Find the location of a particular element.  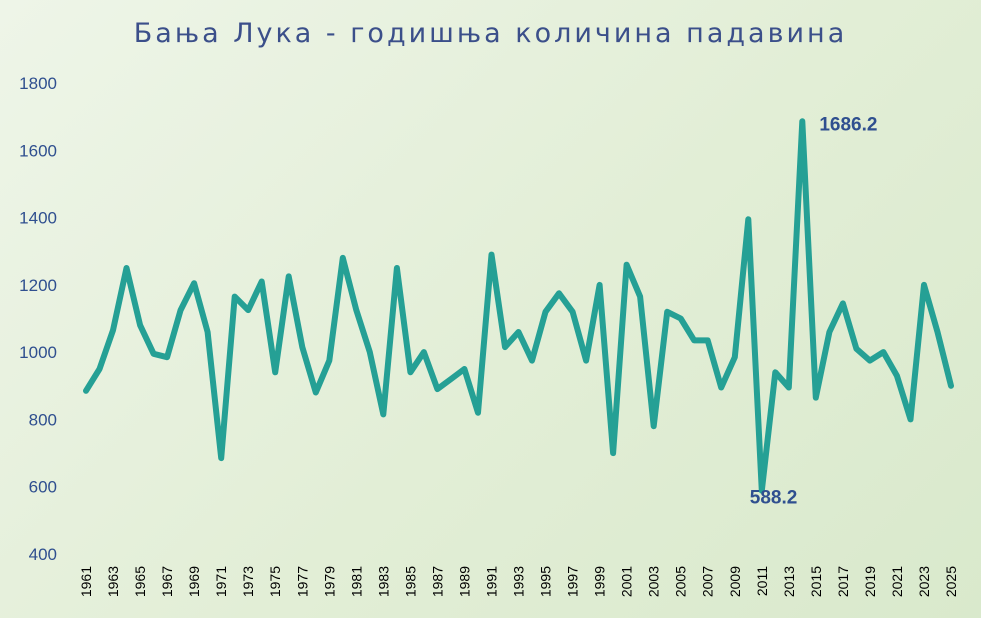

data-label: 1686.2 is located at coordinates (848, 124).